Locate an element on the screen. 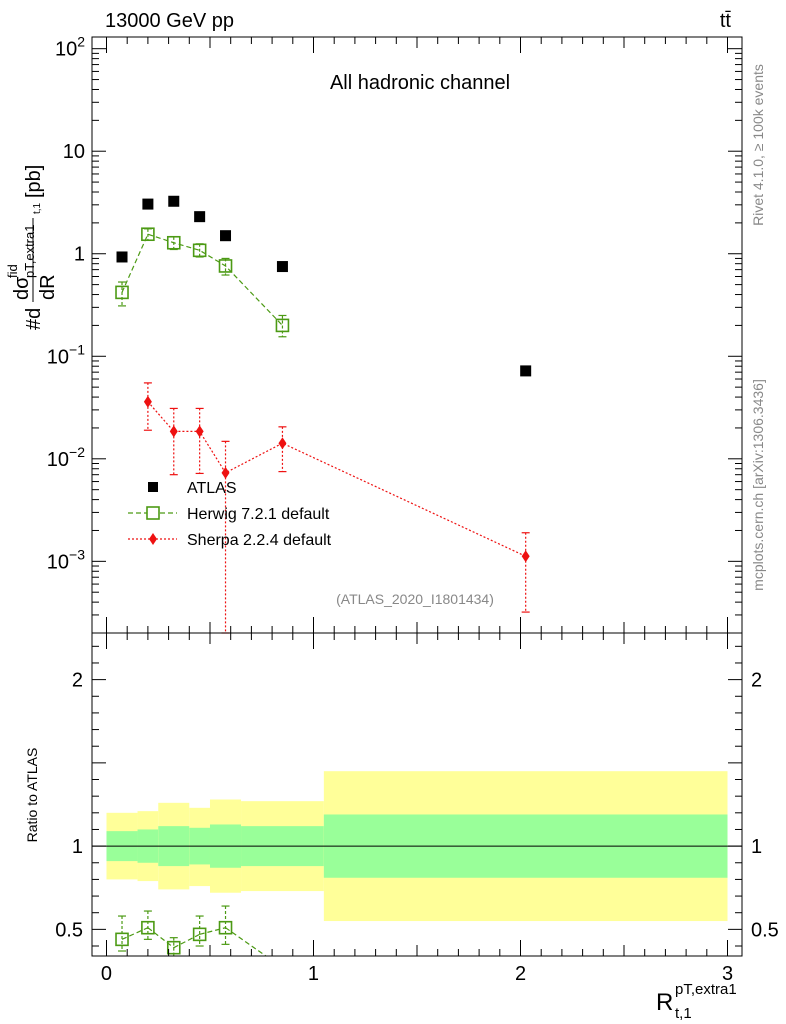 The height and width of the screenshot is (1024, 786). ratio-ytick-label-right: 2 is located at coordinates (756, 681).